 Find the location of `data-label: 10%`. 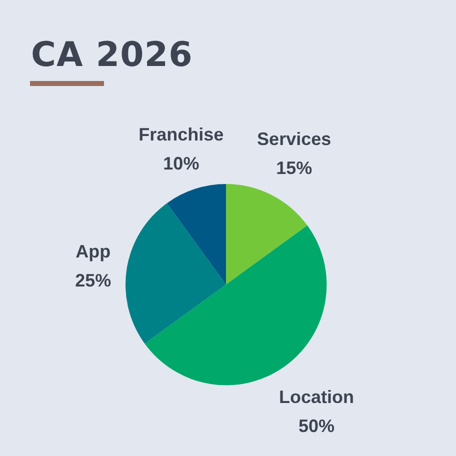

data-label: 10% is located at coordinates (181, 164).